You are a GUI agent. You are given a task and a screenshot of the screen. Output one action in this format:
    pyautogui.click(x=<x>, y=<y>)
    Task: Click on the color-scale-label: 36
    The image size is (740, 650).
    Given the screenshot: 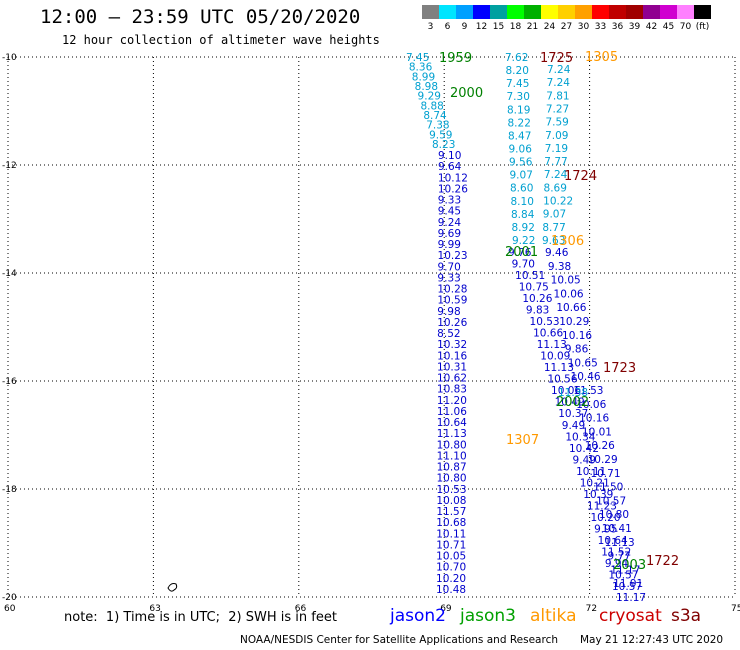 What is the action you would take?
    pyautogui.click(x=617, y=27)
    